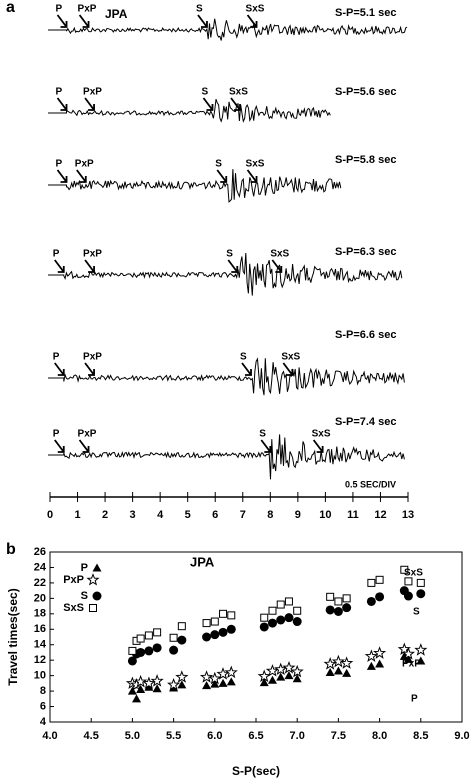  What do you see at coordinates (270, 515) in the screenshot?
I see `x-tick-label: 8` at bounding box center [270, 515].